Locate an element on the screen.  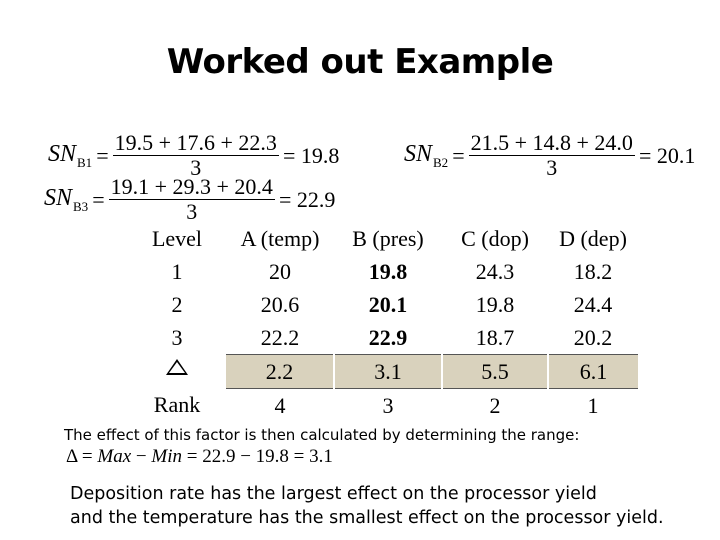
table-cell: 5.5 is located at coordinates (494, 371).